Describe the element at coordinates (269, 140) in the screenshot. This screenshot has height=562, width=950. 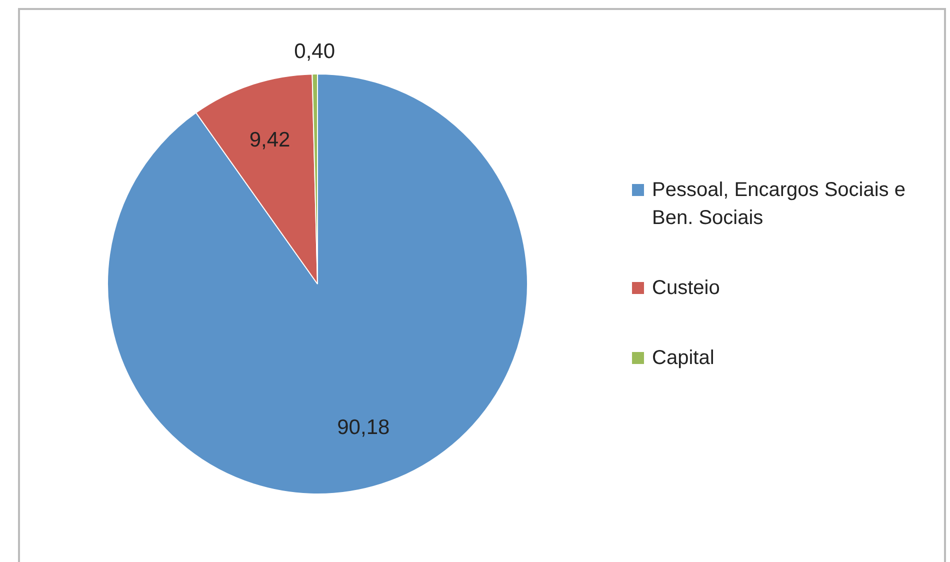
I see `data-label: 9,42` at that location.